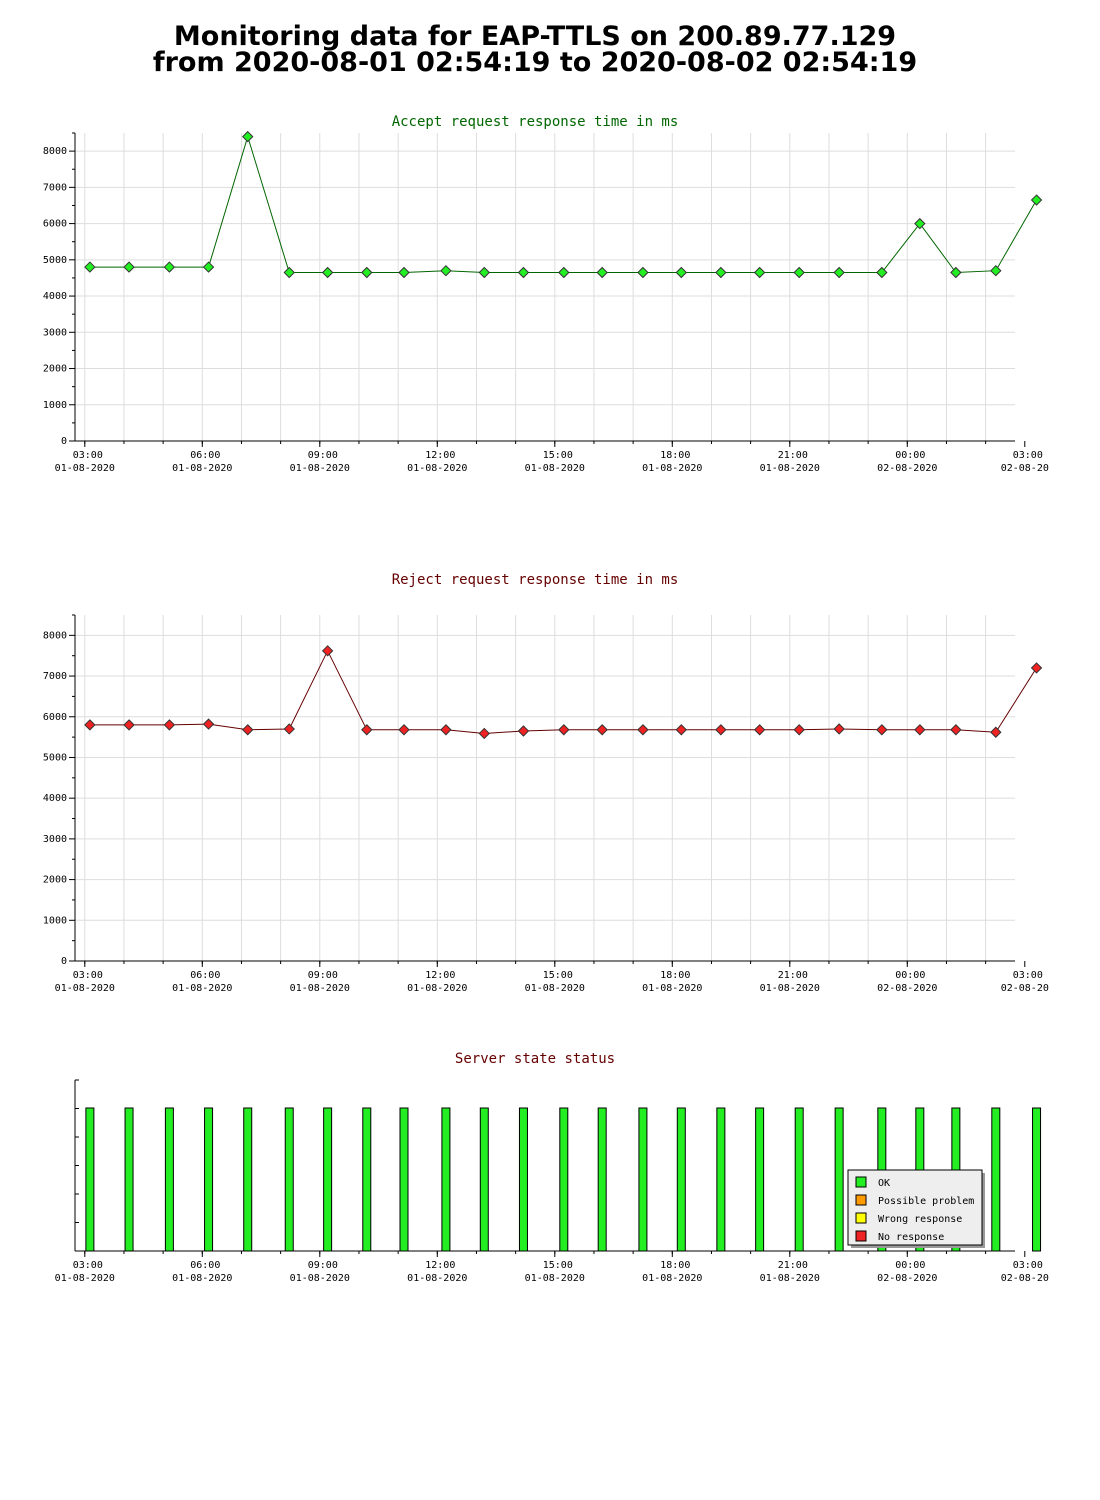 The image size is (1100, 1500). Describe the element at coordinates (915, 1207) in the screenshot. I see `legend-box` at that location.